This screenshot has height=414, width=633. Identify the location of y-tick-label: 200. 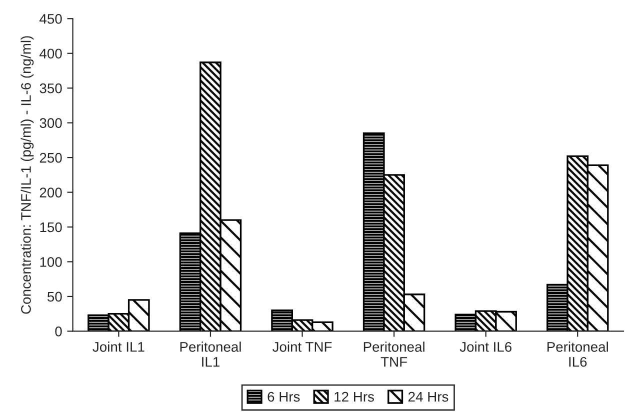
(51, 193).